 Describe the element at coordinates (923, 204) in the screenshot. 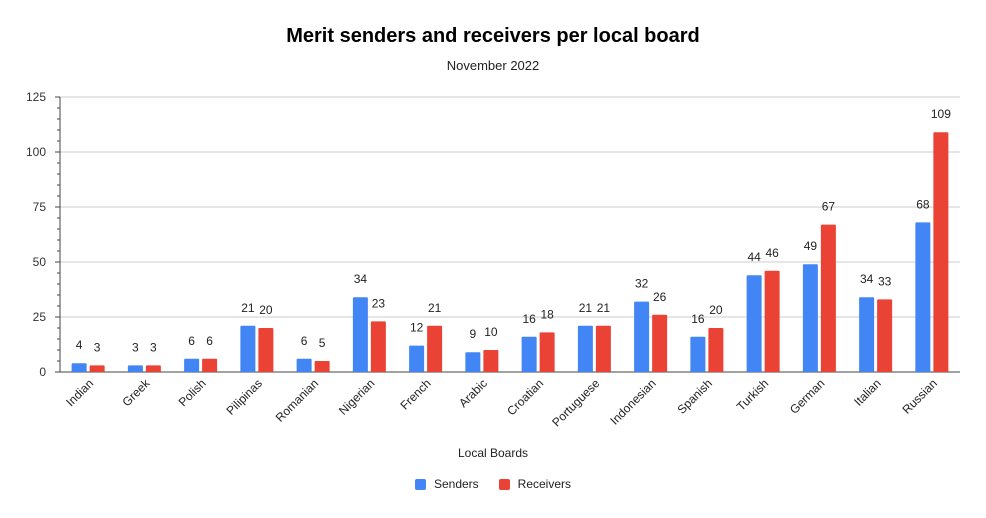

I see `data-label: 68` at that location.